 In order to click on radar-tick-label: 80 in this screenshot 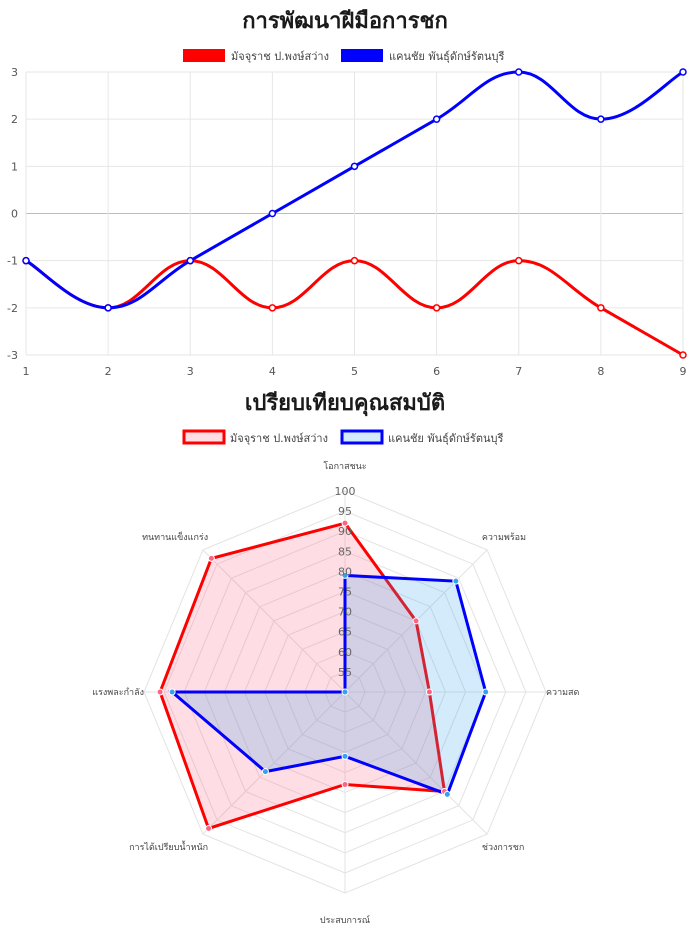, I will do `click(345, 571)`.